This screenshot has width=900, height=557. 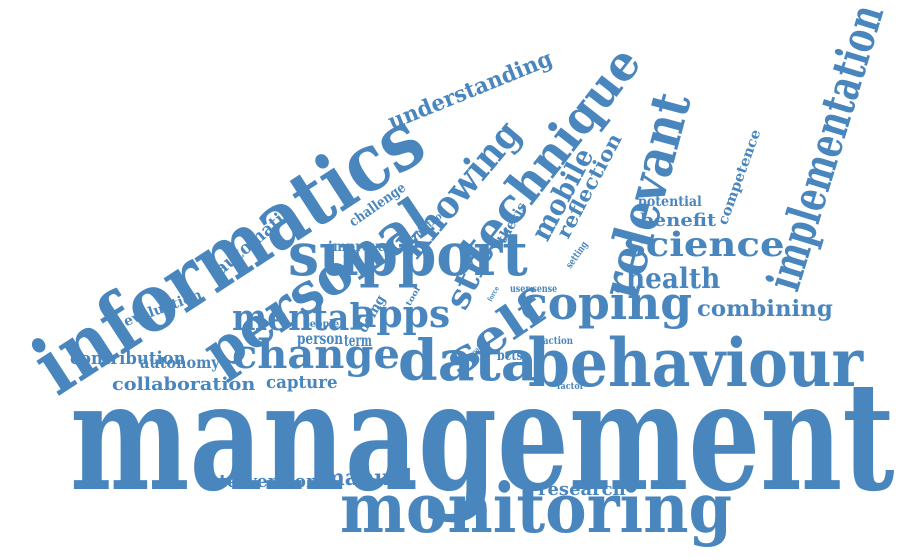 What do you see at coordinates (571, 387) in the screenshot?
I see `word-factor: factor` at bounding box center [571, 387].